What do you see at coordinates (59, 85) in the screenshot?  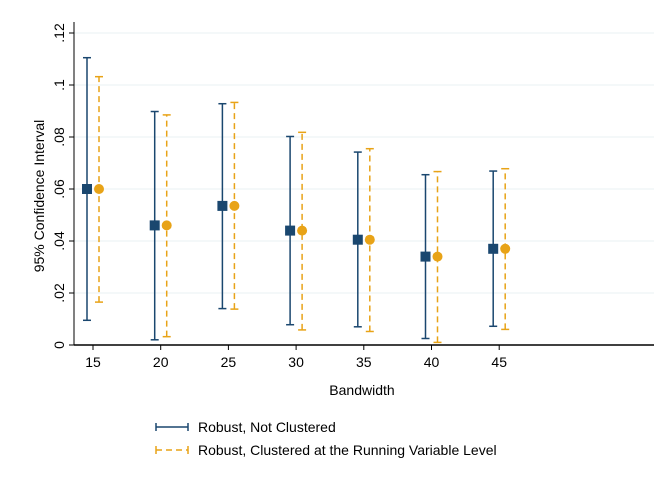 I see `y-tick-label: .1` at bounding box center [59, 85].